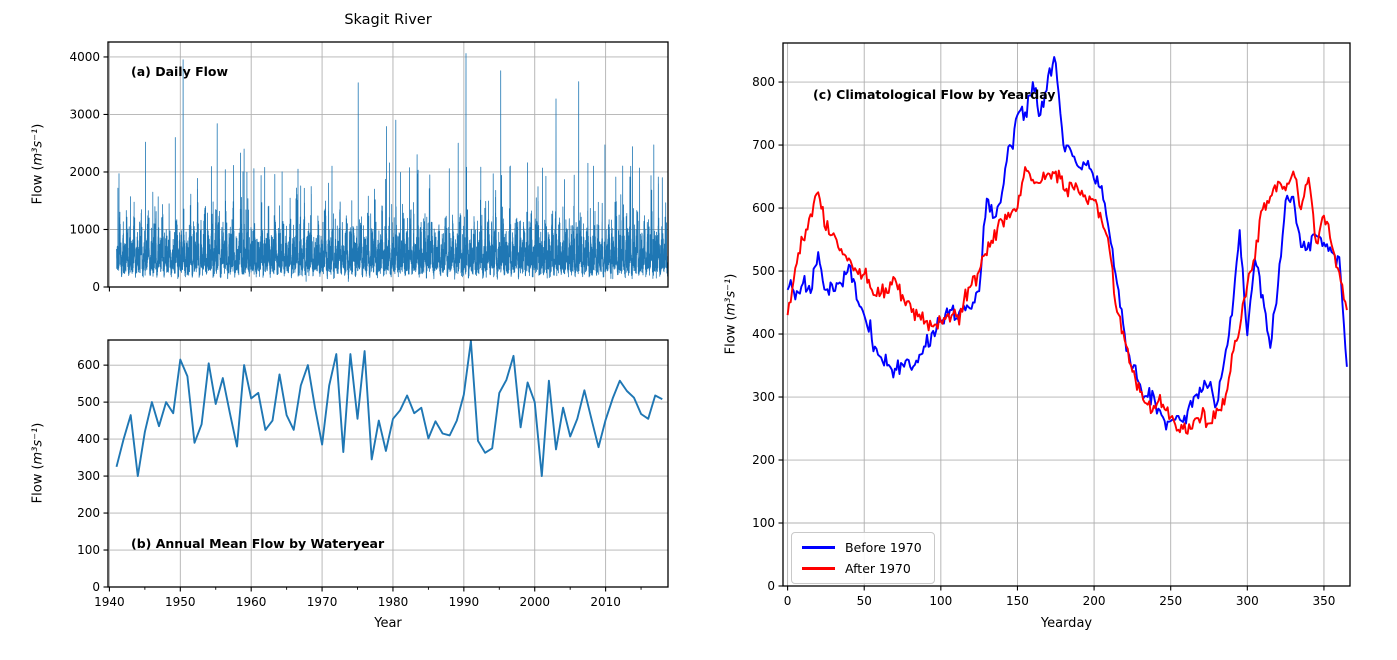 The width and height of the screenshot is (1397, 660). I want to click on tick-label: 350, so click(1323, 601).